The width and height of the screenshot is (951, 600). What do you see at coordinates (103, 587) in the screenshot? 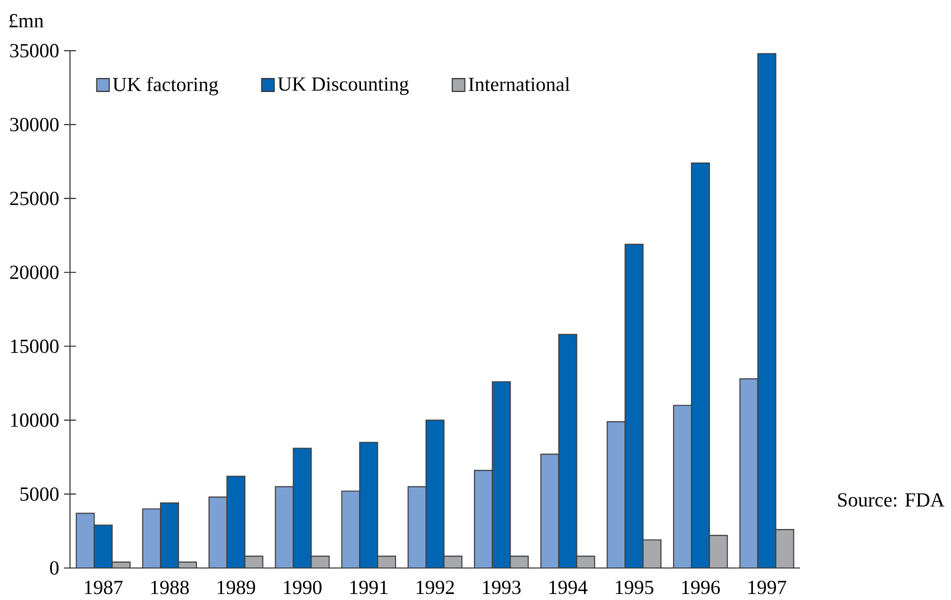
I see `x-tick-label: 1987` at bounding box center [103, 587].